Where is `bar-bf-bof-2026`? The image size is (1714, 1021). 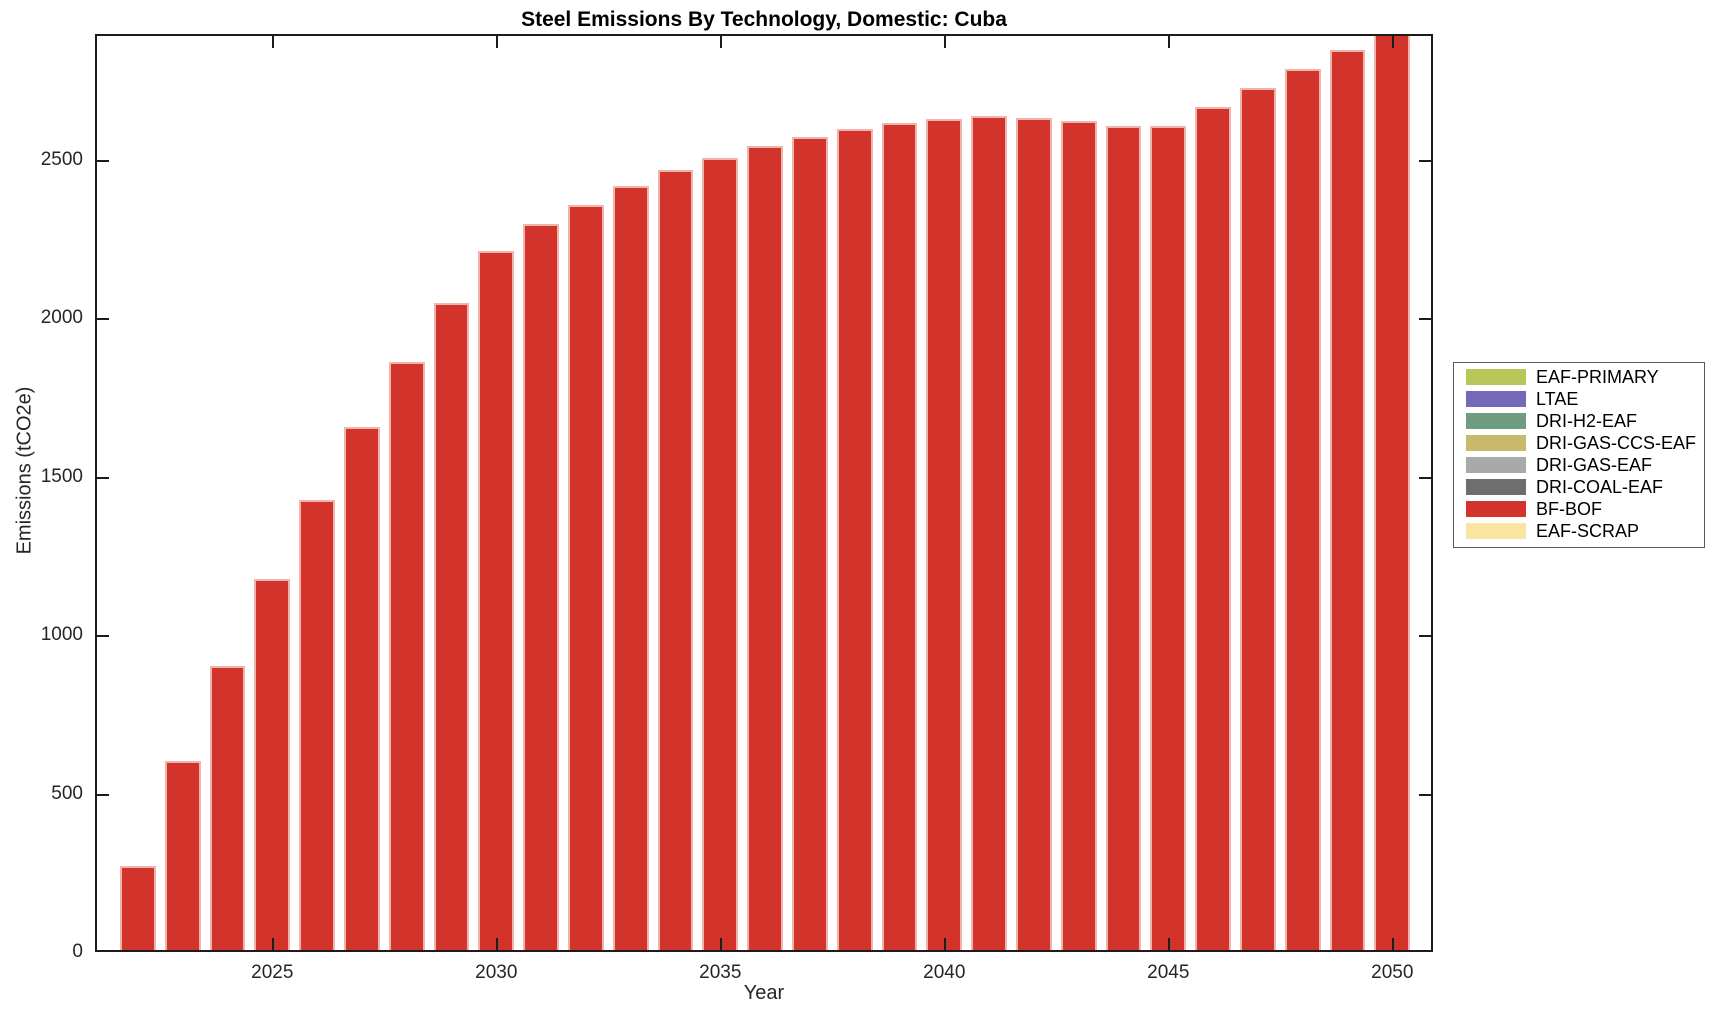 bar-bf-bof-2026 is located at coordinates (317, 725).